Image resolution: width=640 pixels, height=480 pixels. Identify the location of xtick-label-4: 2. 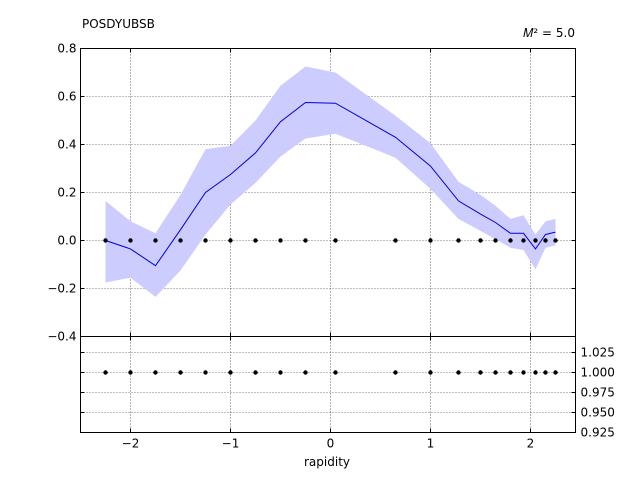
(531, 444).